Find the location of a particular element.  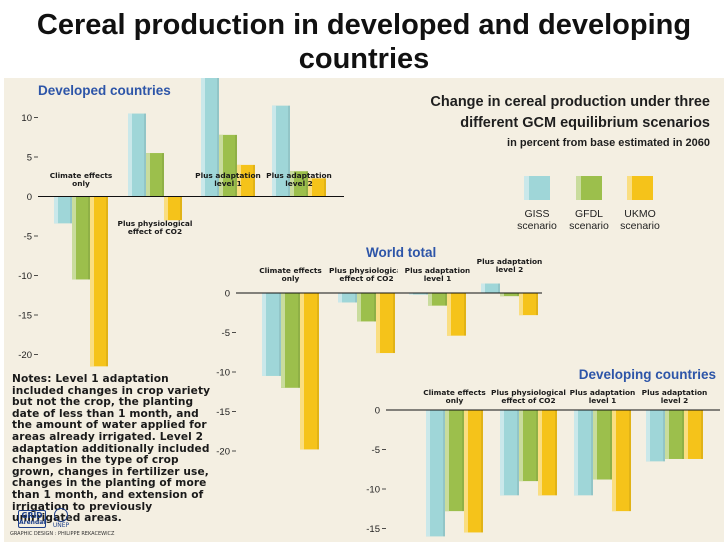

world-category-label: Plus adaptation level 2 is located at coordinates (510, 265).